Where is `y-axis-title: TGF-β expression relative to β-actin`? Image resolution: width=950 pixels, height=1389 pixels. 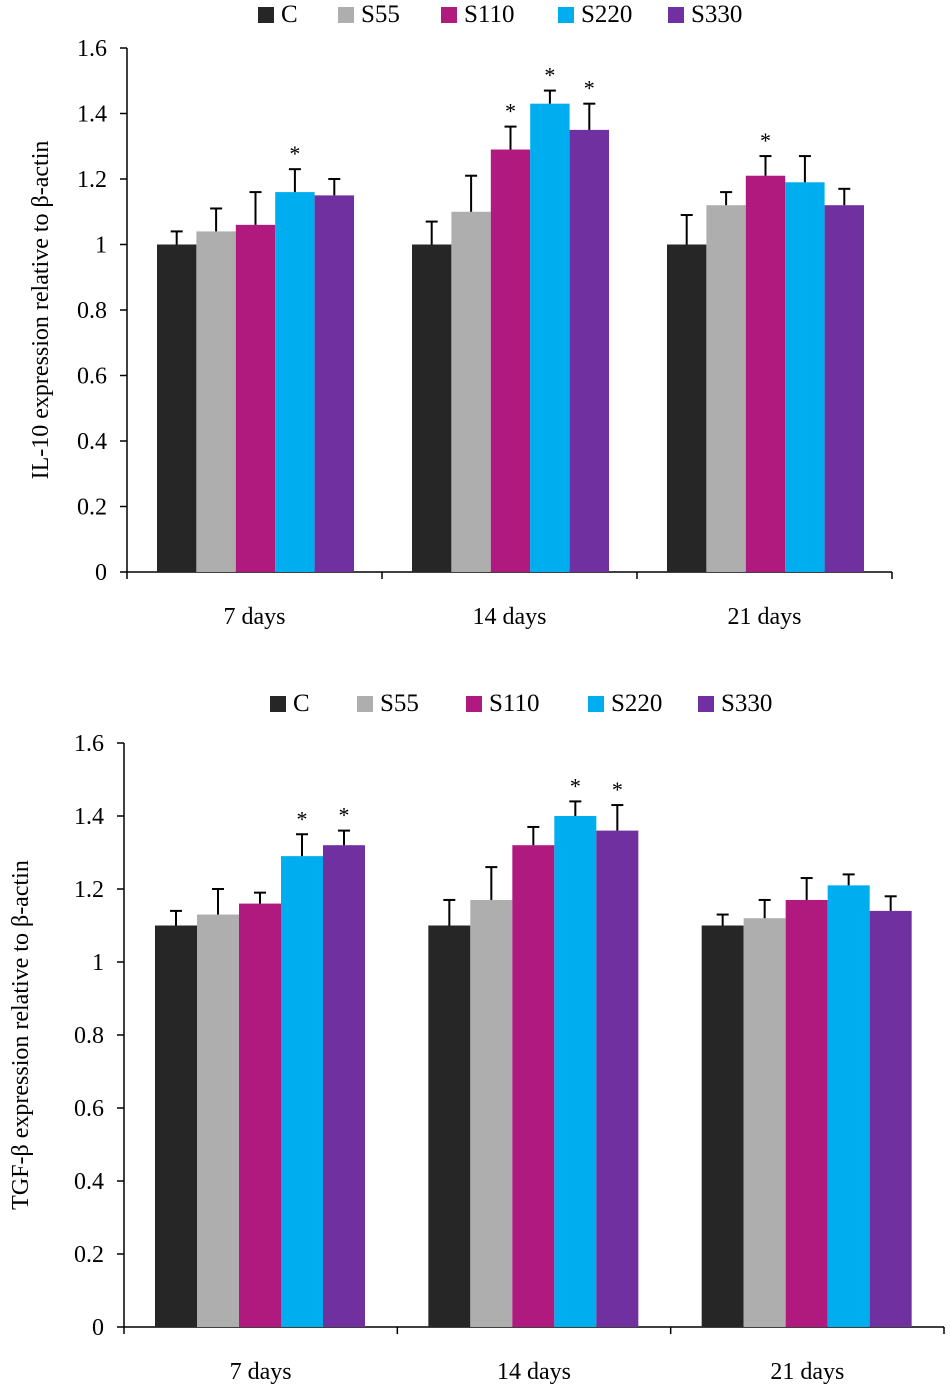
y-axis-title: TGF-β expression relative to β-actin is located at coordinates (21, 1035).